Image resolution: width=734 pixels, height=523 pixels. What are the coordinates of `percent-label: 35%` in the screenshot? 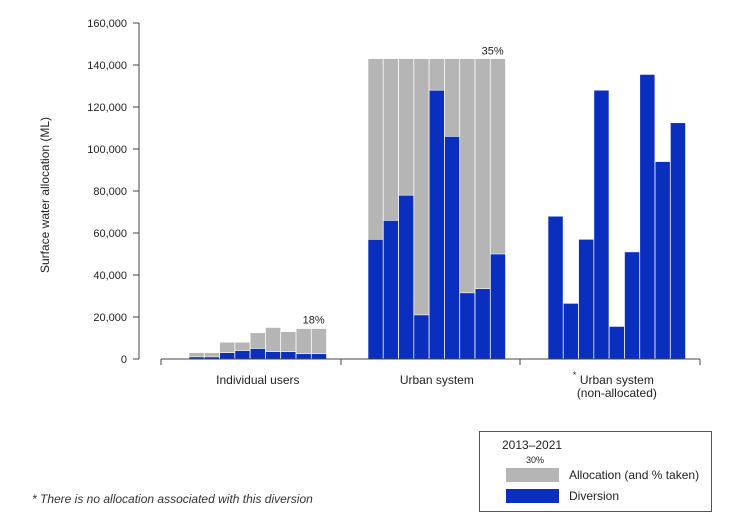 It's located at (493, 52).